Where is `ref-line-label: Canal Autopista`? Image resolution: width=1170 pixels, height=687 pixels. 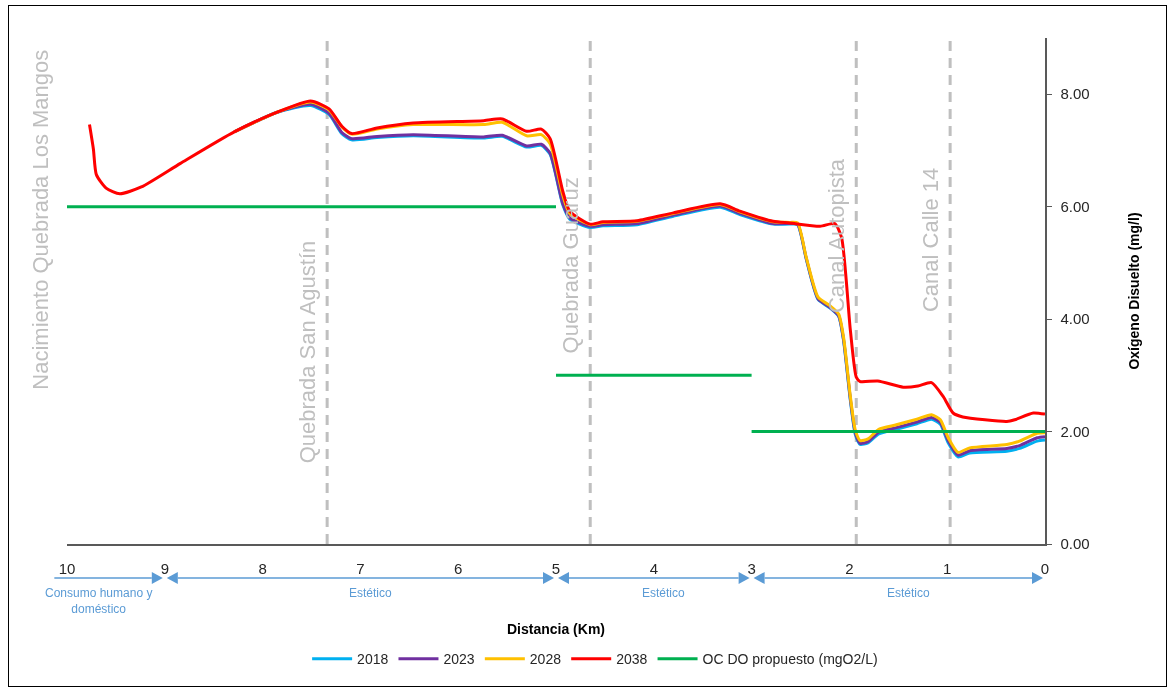
ref-line-label: Canal Autopista is located at coordinates (837, 236).